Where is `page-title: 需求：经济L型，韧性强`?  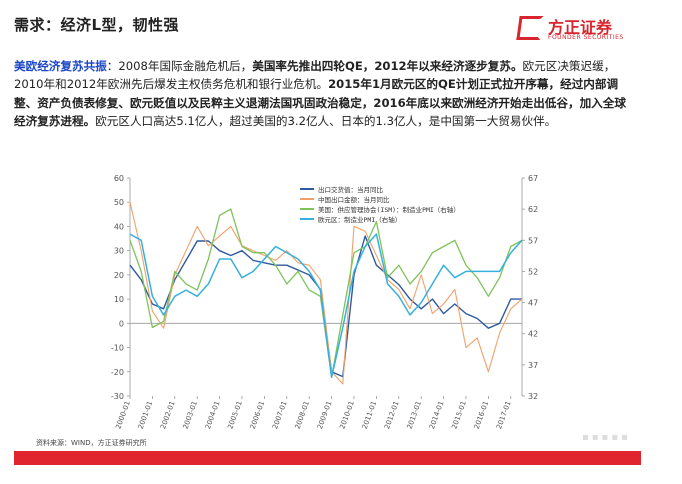 page-title: 需求：经济L型，韧性强 is located at coordinates (97, 25).